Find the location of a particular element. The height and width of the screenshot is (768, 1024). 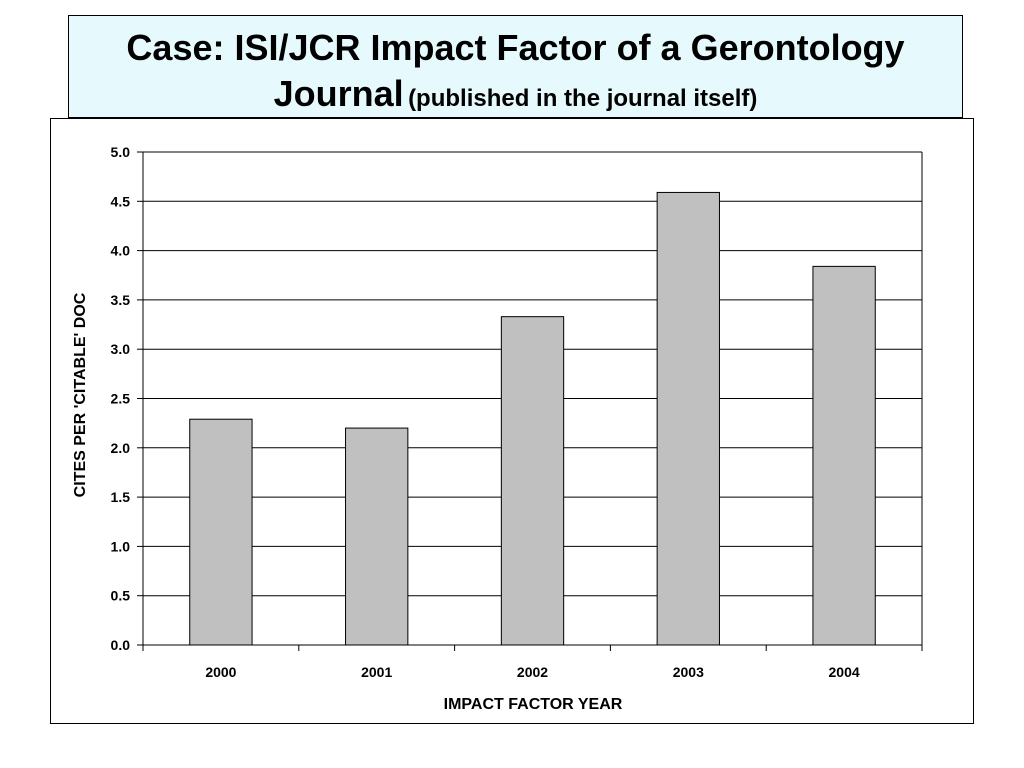

y-tick-label: 2.0 is located at coordinates (121, 448).